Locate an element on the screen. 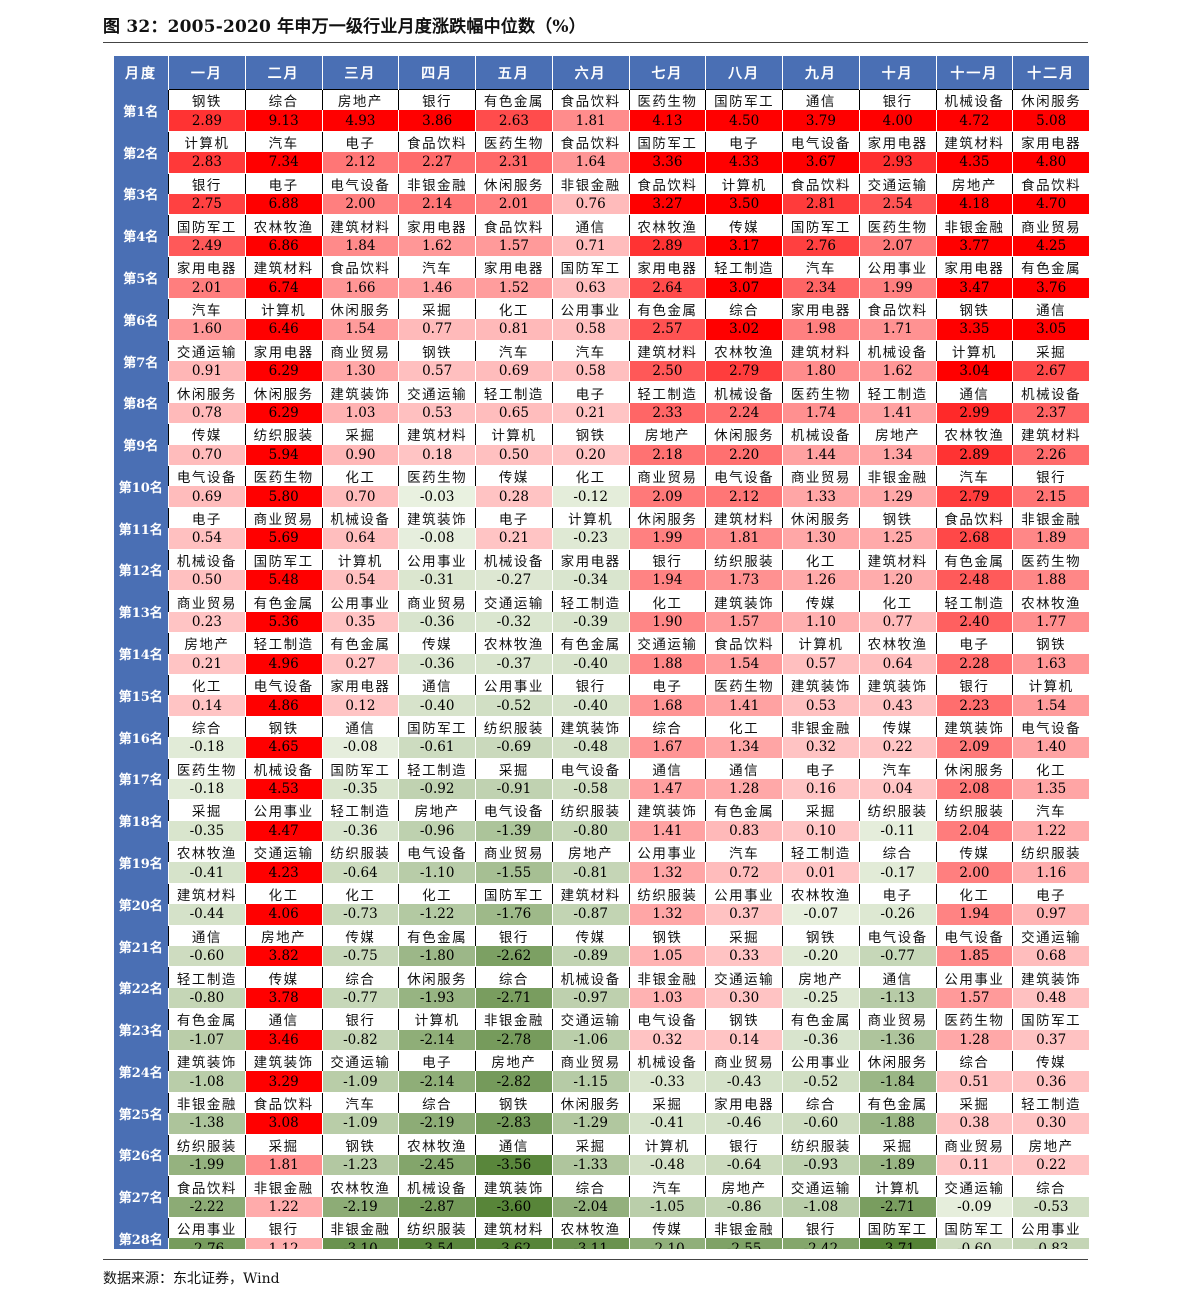  median-change-cell: -2.83 is located at coordinates (514, 1124).